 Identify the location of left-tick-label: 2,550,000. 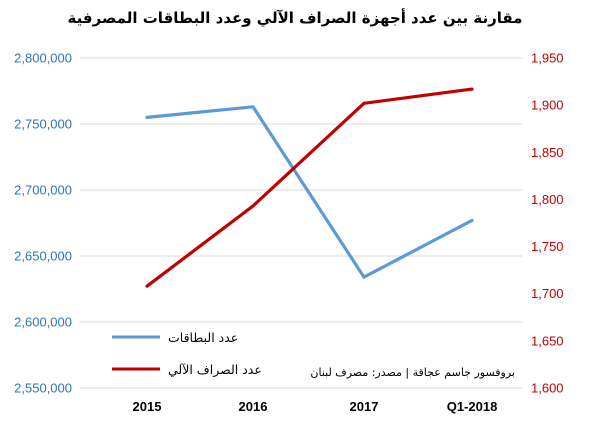
(43, 388).